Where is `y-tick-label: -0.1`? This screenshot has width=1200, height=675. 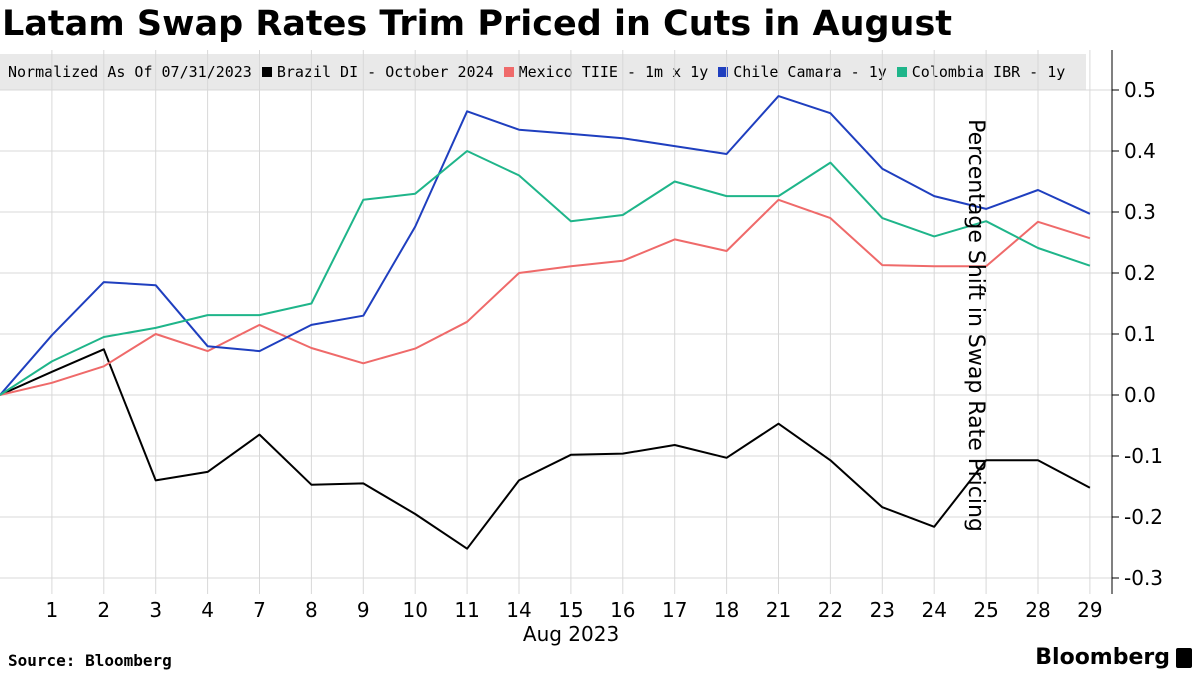
y-tick-label: -0.1 is located at coordinates (1143, 456).